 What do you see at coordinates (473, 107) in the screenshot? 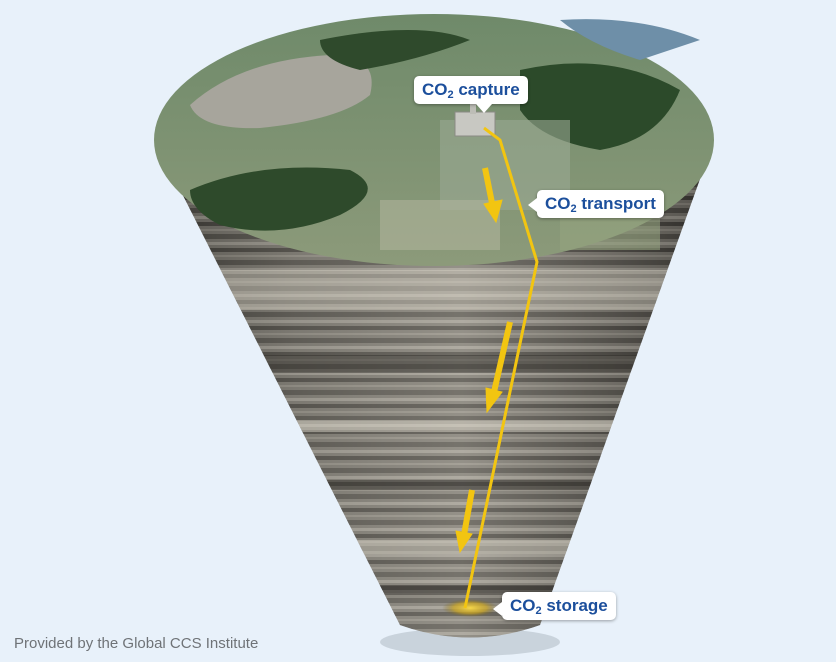
I see `smokestack-icon` at bounding box center [473, 107].